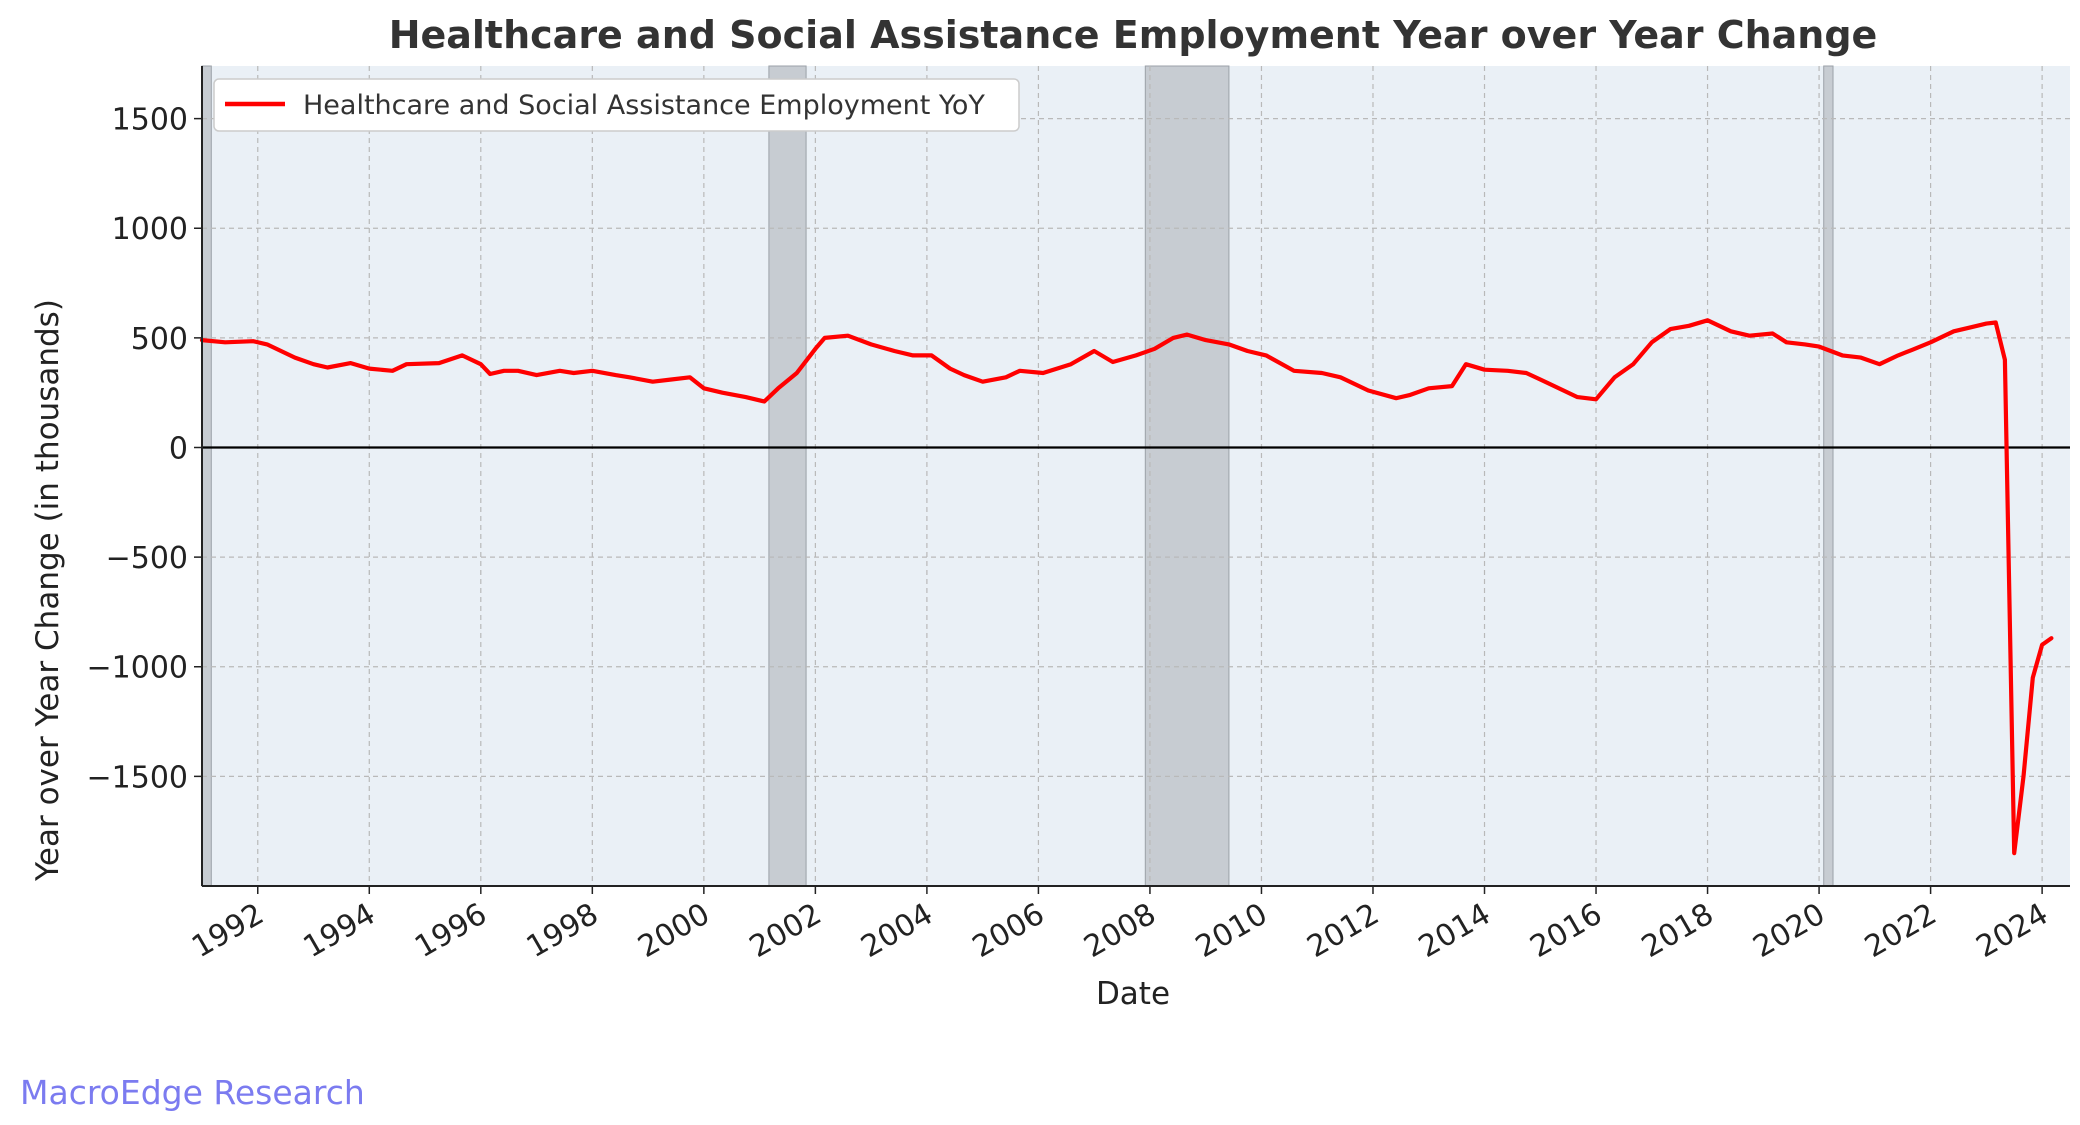  I want to click on x-tick-label: 1994, so click(340, 931).